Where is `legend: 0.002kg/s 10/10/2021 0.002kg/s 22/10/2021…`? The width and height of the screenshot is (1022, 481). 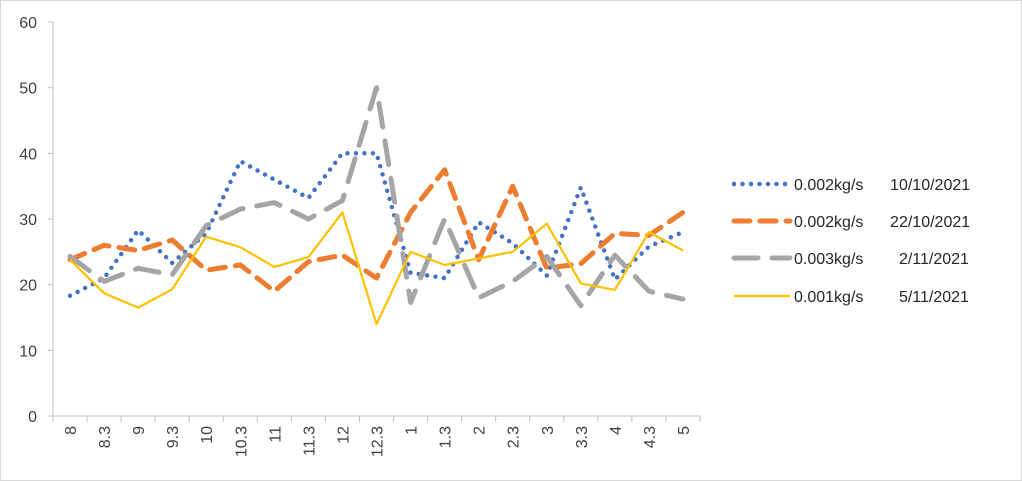
legend: 0.002kg/s 10/10/2021 0.002kg/s 22/10/2021… is located at coordinates (850, 241).